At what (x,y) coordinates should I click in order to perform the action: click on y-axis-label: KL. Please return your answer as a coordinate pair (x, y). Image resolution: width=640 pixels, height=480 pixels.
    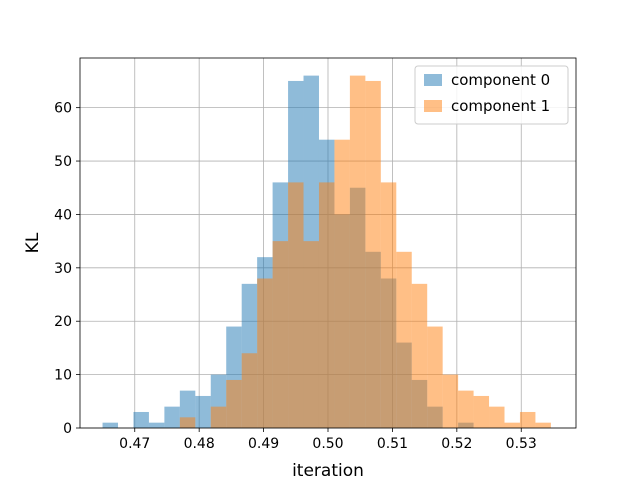
    Looking at the image, I should click on (33, 242).